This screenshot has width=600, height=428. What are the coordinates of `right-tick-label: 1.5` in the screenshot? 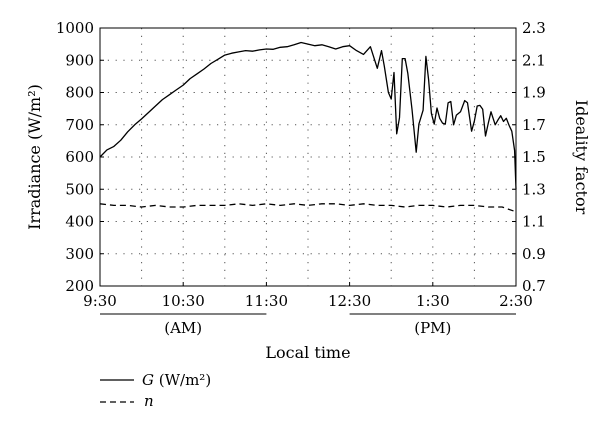 It's located at (534, 157).